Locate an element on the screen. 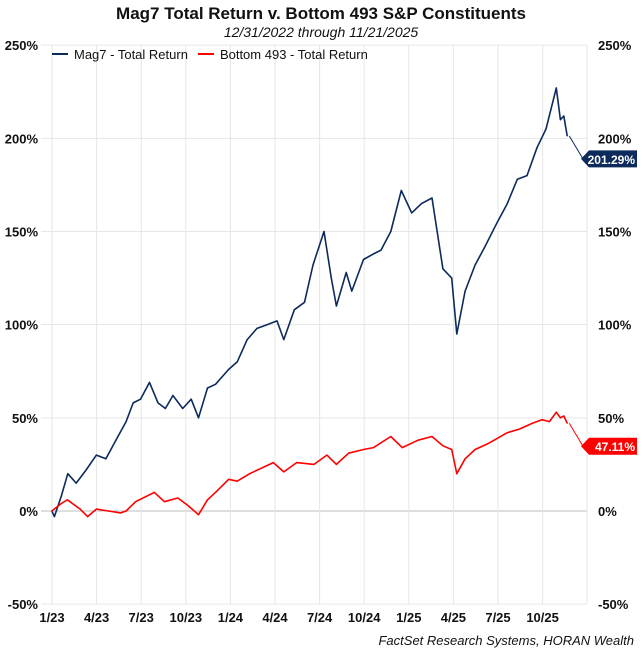 The width and height of the screenshot is (642, 651). end-value-leader is located at coordinates (576, 434).